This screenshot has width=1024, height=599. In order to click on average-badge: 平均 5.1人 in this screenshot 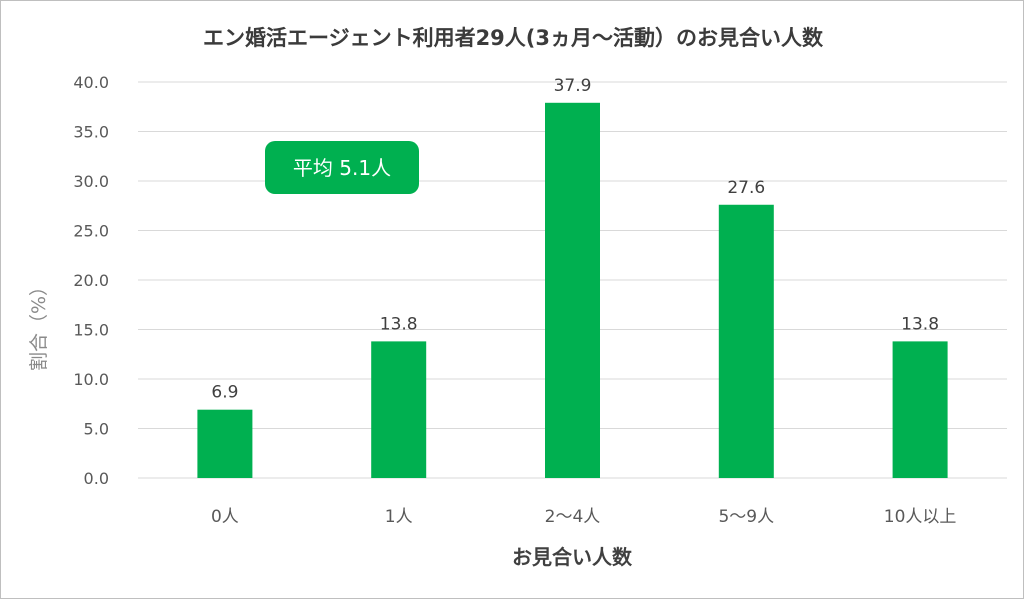, I will do `click(342, 167)`.